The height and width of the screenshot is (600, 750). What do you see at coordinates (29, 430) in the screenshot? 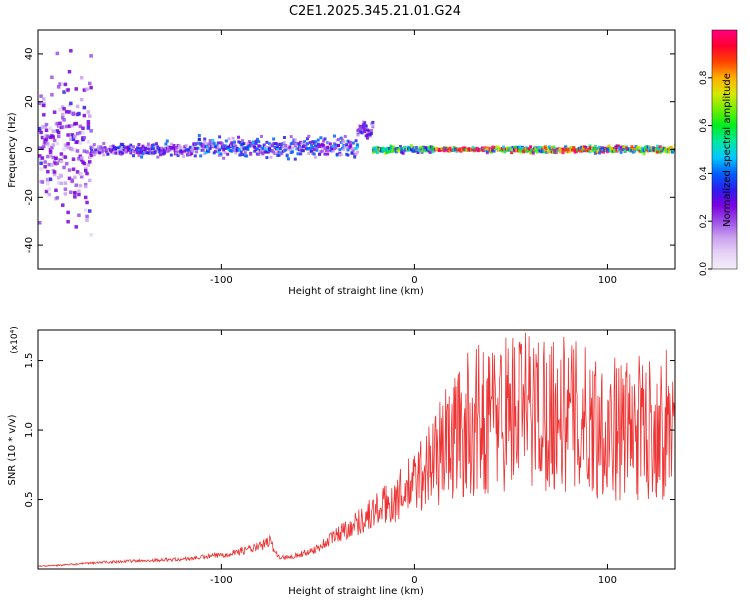
I see `y-tick-label: 1.0` at bounding box center [29, 430].